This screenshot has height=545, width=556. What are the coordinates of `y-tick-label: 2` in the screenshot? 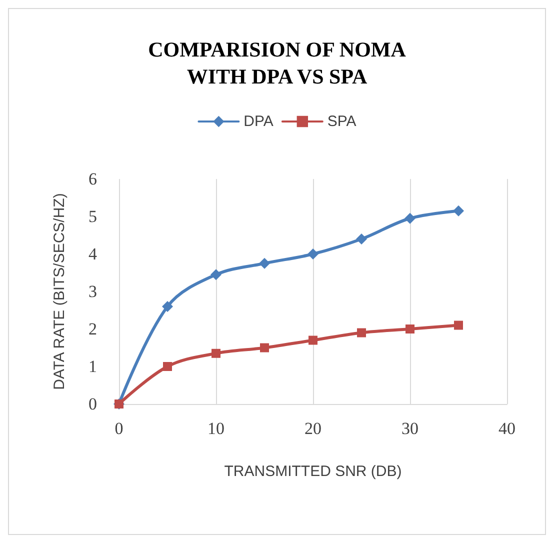 It's located at (92, 329).